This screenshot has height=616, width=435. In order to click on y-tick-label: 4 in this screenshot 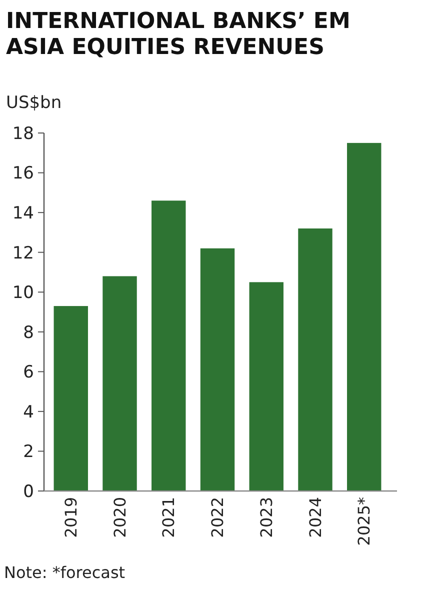, I will do `click(28, 412)`.